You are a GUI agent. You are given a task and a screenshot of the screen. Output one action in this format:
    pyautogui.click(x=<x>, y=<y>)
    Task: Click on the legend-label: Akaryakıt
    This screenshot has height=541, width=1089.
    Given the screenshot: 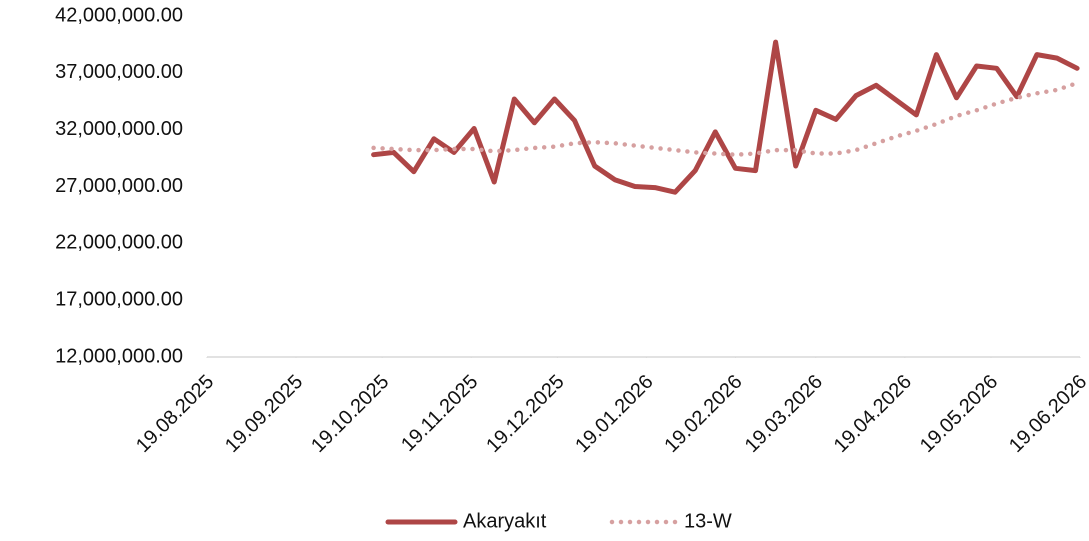 What is the action you would take?
    pyautogui.click(x=505, y=521)
    